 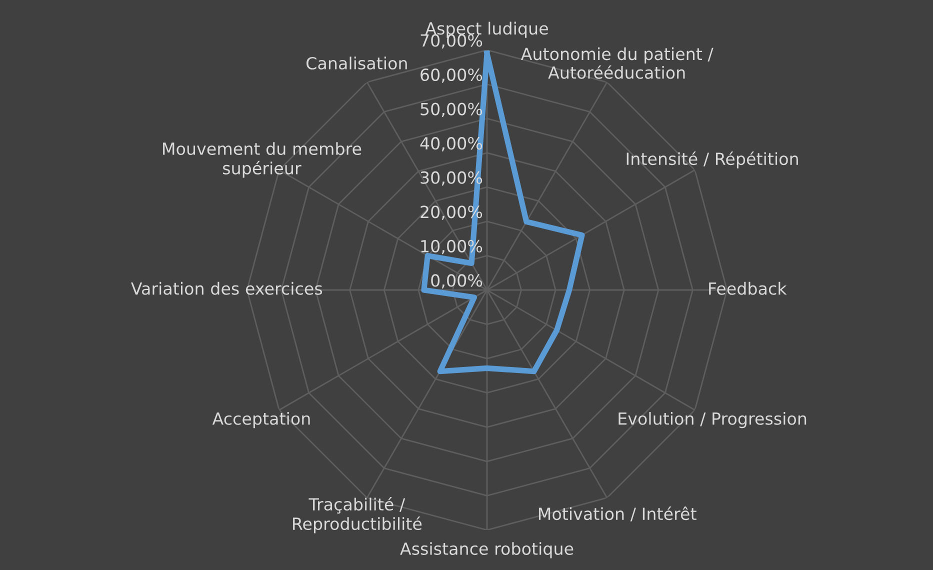 What do you see at coordinates (456, 281) in the screenshot?
I see `y-tick-label: 0,00%` at bounding box center [456, 281].